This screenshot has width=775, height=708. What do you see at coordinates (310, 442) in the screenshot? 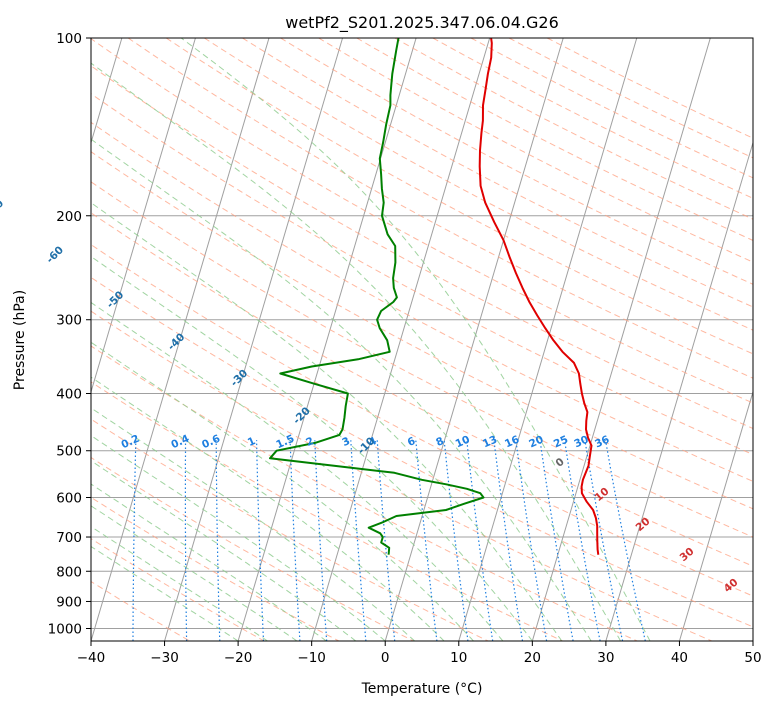
I see `mixing-ratio-label: 2` at bounding box center [310, 442].